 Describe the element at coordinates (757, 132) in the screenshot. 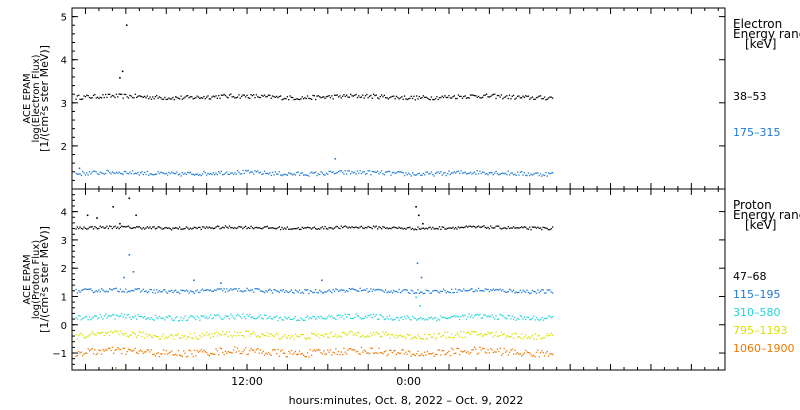

I see `legend-entry: 175–315` at that location.